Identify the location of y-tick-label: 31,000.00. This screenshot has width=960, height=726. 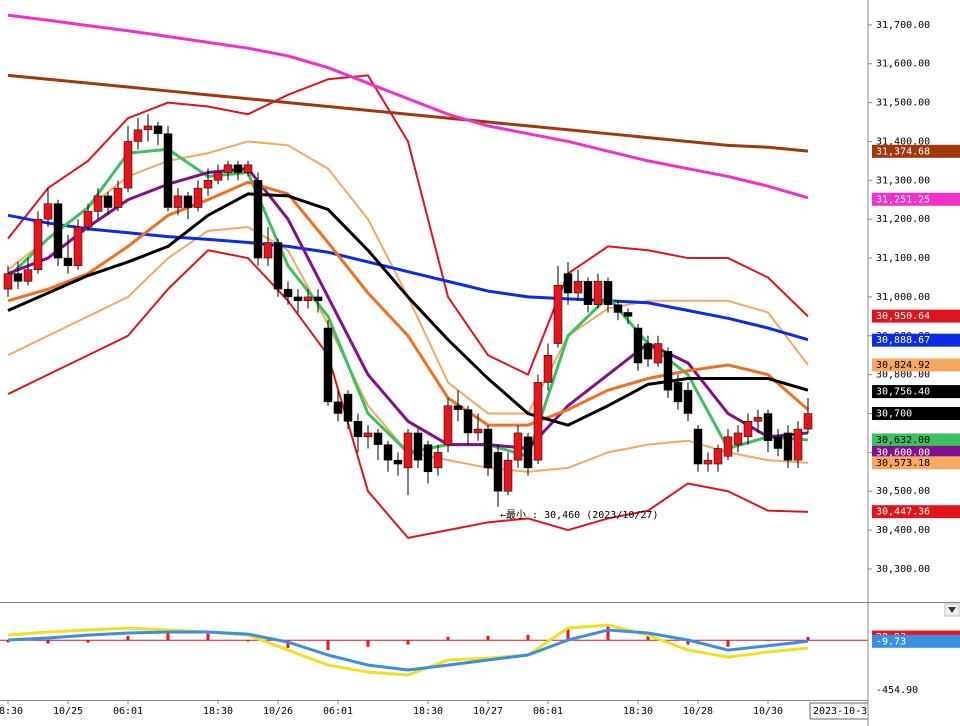
(903, 297).